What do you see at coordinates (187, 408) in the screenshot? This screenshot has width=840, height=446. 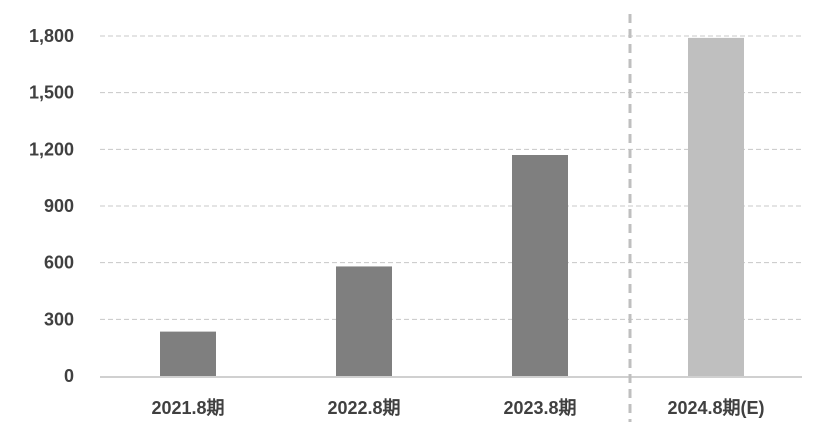 I see `x-tick-label: 2021.8期` at bounding box center [187, 408].